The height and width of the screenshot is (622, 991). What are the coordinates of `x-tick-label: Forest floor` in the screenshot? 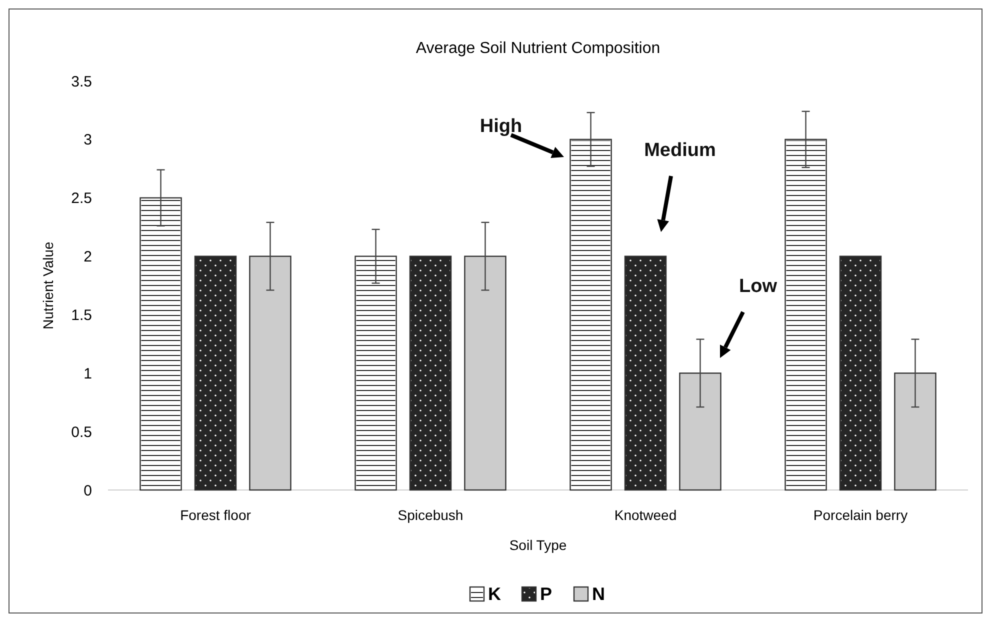 It's located at (216, 515).